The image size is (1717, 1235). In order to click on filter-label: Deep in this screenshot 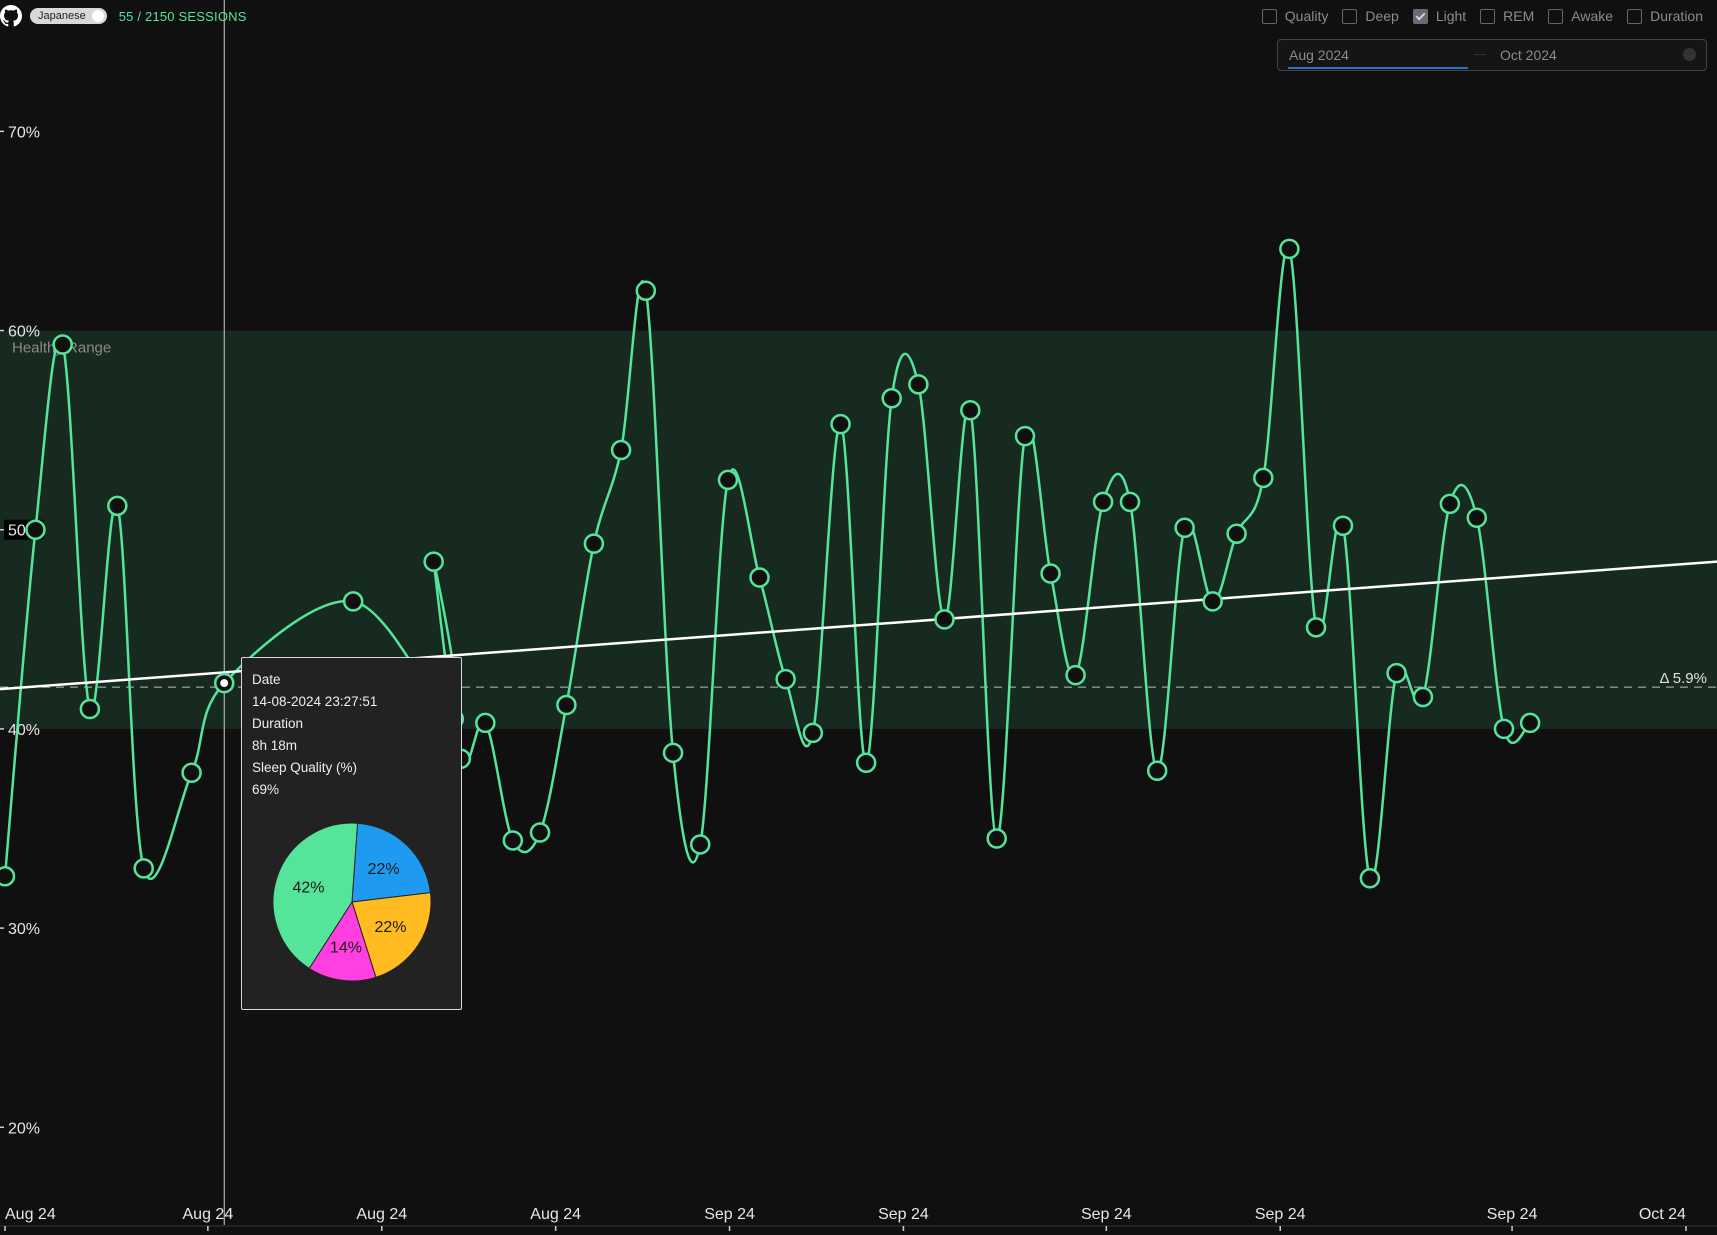, I will do `click(1382, 16)`.